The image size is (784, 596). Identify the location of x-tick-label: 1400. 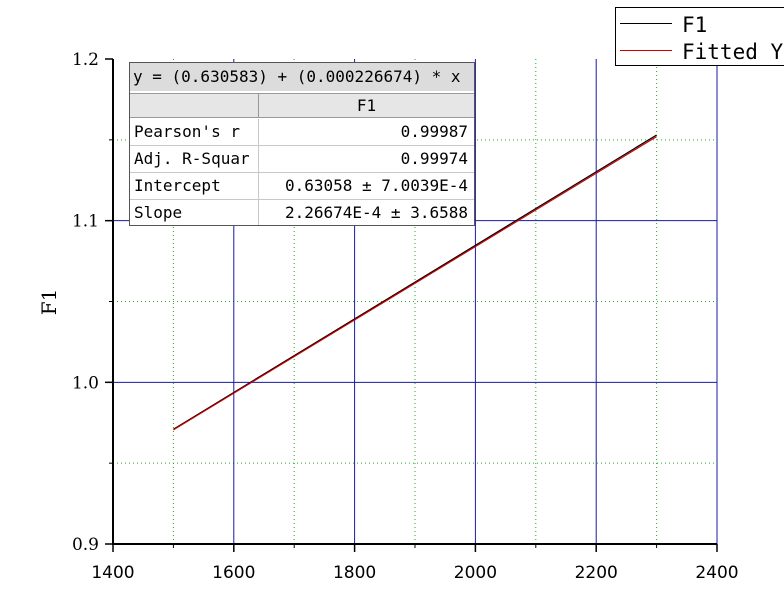
(112, 573).